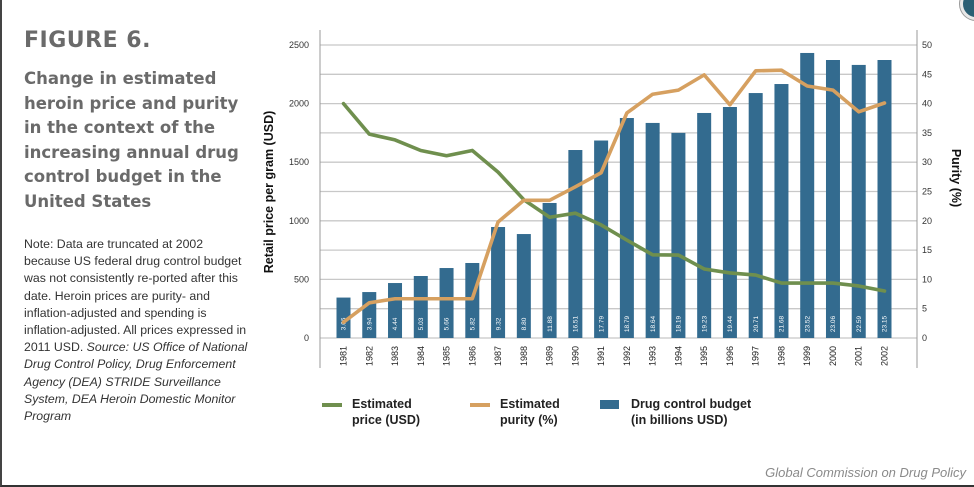  I want to click on right-tick-label: 0, so click(924, 338).